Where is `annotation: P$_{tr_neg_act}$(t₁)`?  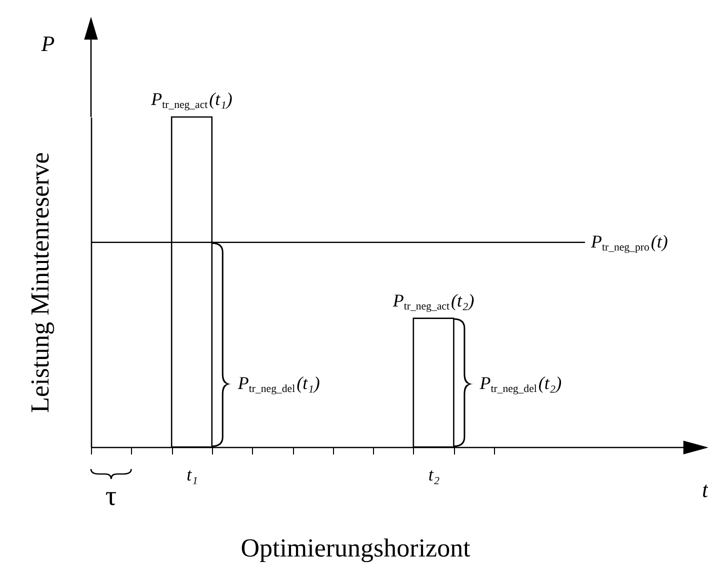
annotation: P$_{tr_neg_act}$(t₁) is located at coordinates (191, 100).